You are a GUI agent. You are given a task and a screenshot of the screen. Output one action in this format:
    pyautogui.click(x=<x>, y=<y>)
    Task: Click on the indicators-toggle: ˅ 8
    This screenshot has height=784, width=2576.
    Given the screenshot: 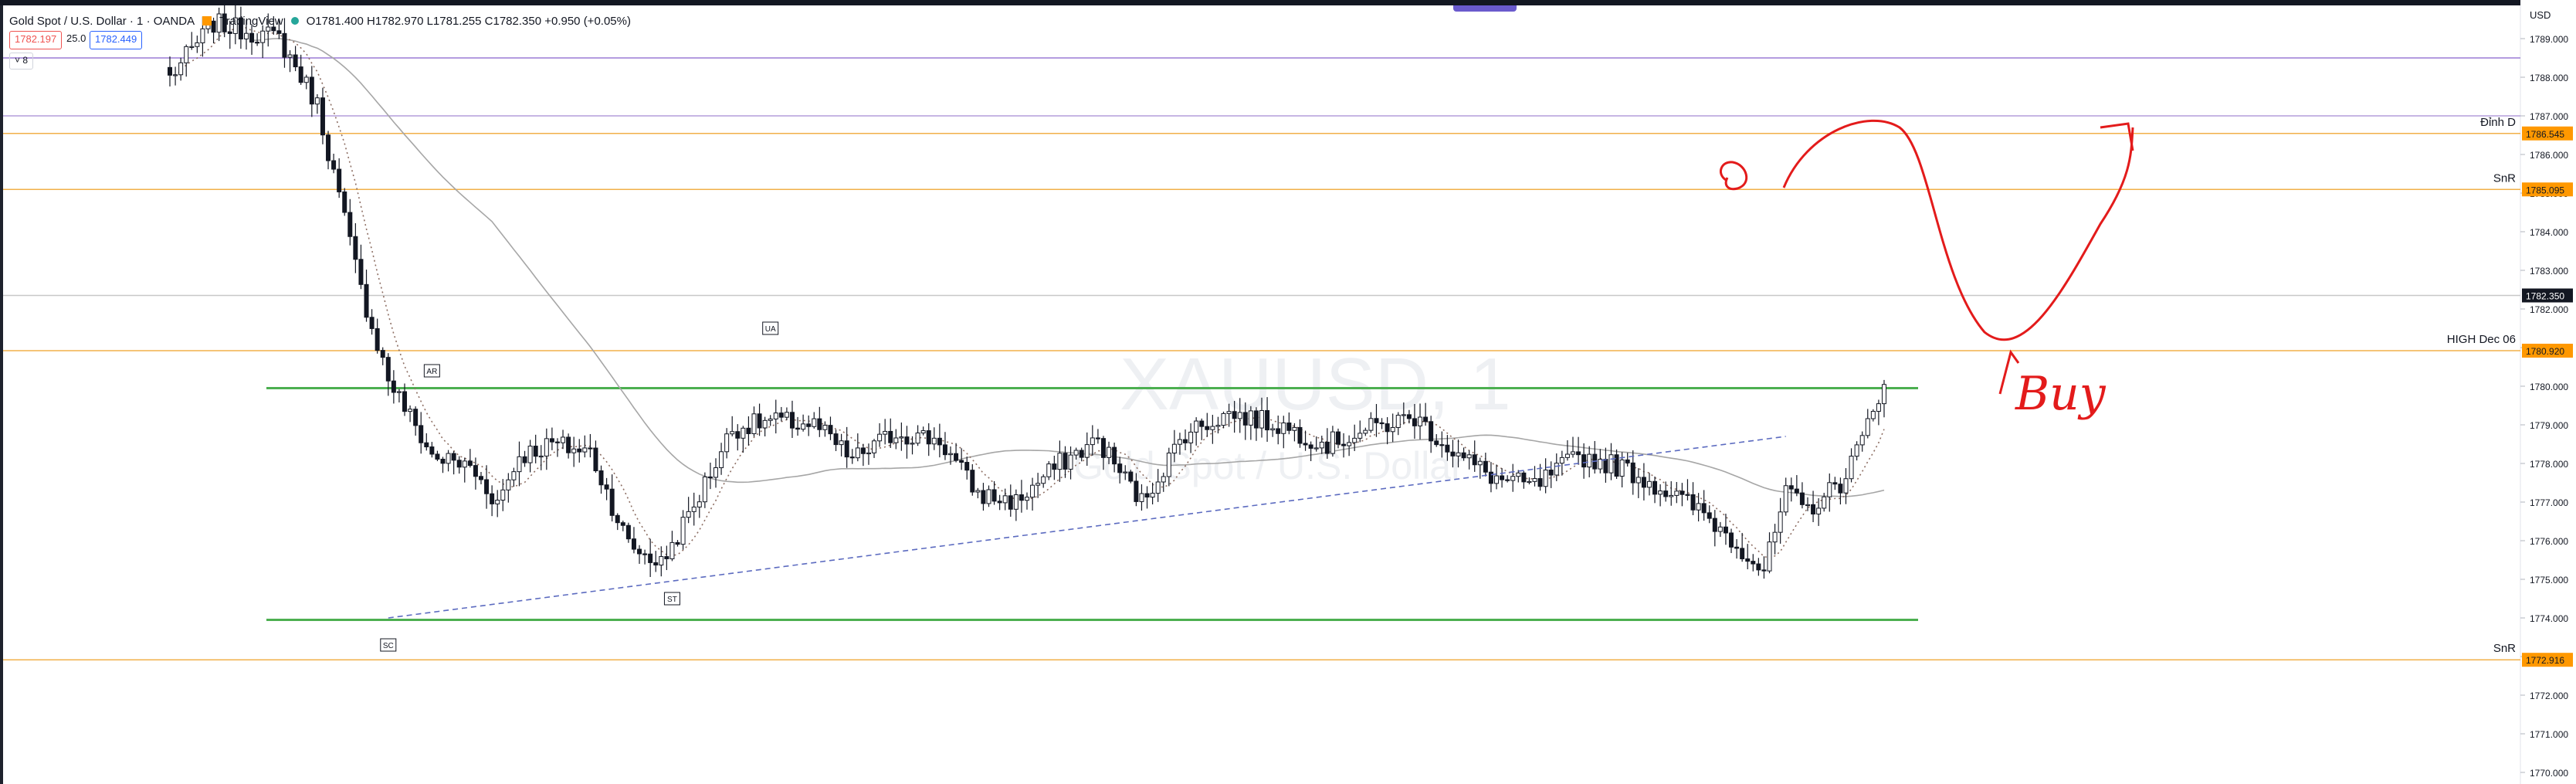 What is the action you would take?
    pyautogui.click(x=21, y=62)
    